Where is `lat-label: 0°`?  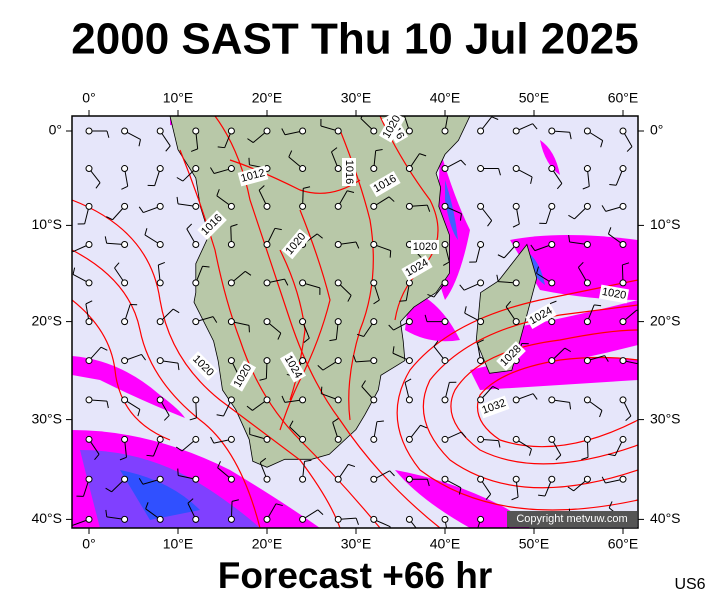 lat-label: 0° is located at coordinates (656, 130).